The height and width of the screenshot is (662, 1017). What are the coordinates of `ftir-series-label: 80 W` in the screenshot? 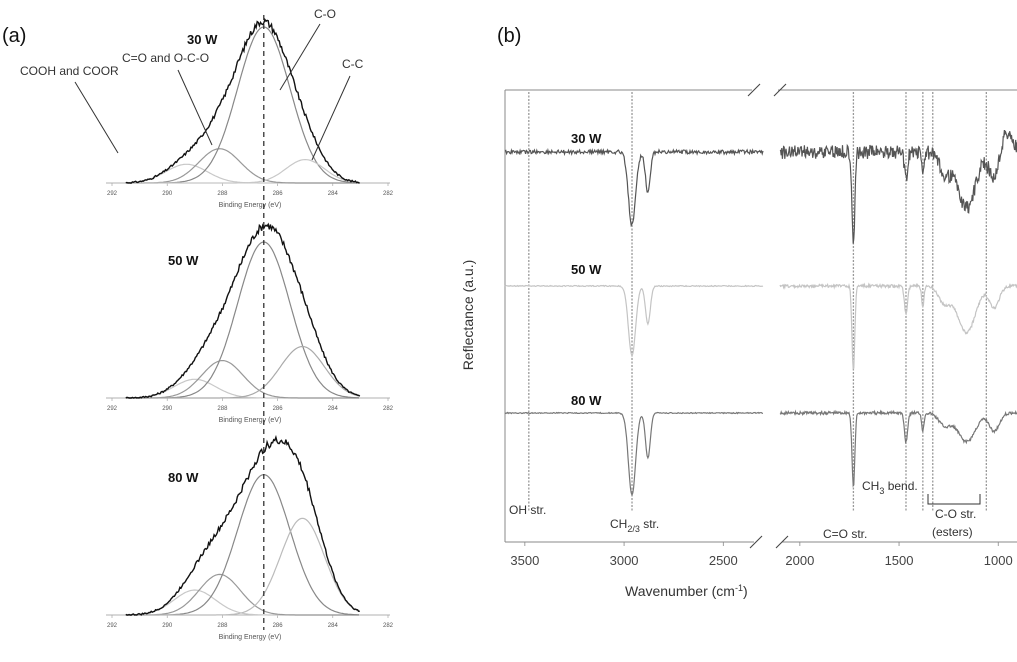 It's located at (586, 400).